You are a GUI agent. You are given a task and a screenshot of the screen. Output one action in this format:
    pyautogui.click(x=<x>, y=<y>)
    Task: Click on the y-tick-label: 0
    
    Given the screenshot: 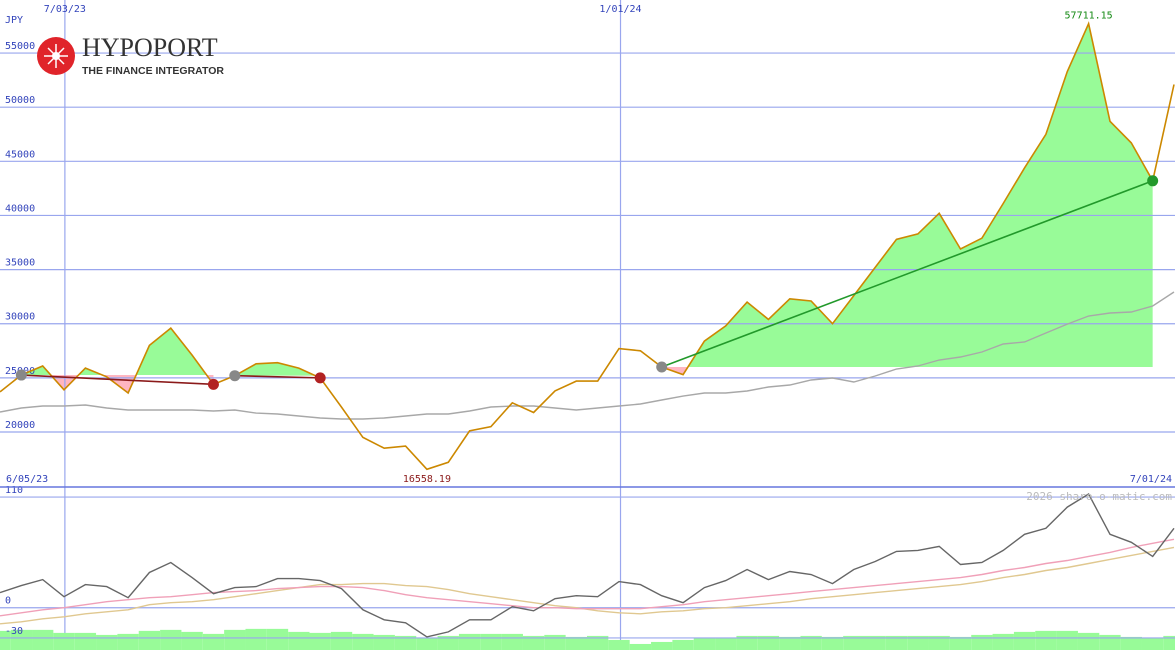 What is the action you would take?
    pyautogui.click(x=8, y=601)
    